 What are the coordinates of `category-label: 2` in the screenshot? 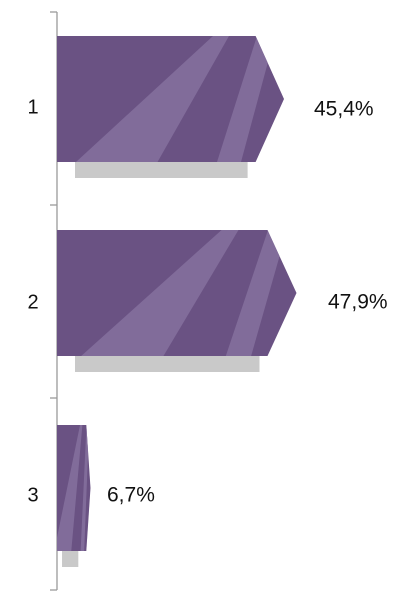 It's located at (32, 302).